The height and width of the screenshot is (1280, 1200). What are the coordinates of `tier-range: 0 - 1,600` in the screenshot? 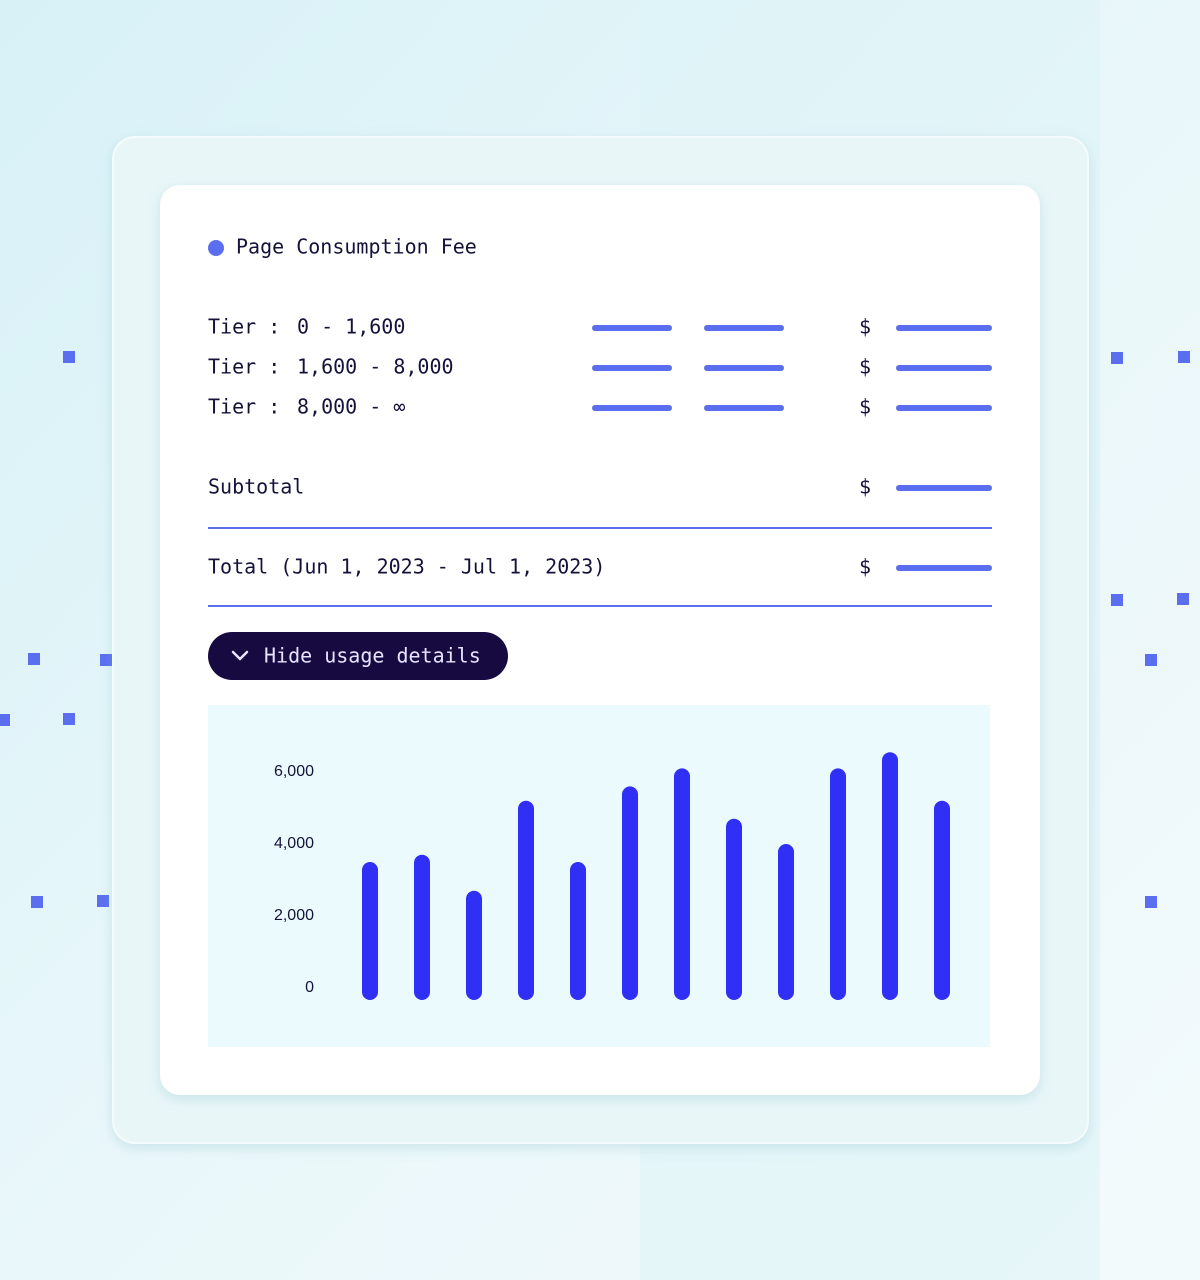 It's located at (351, 327).